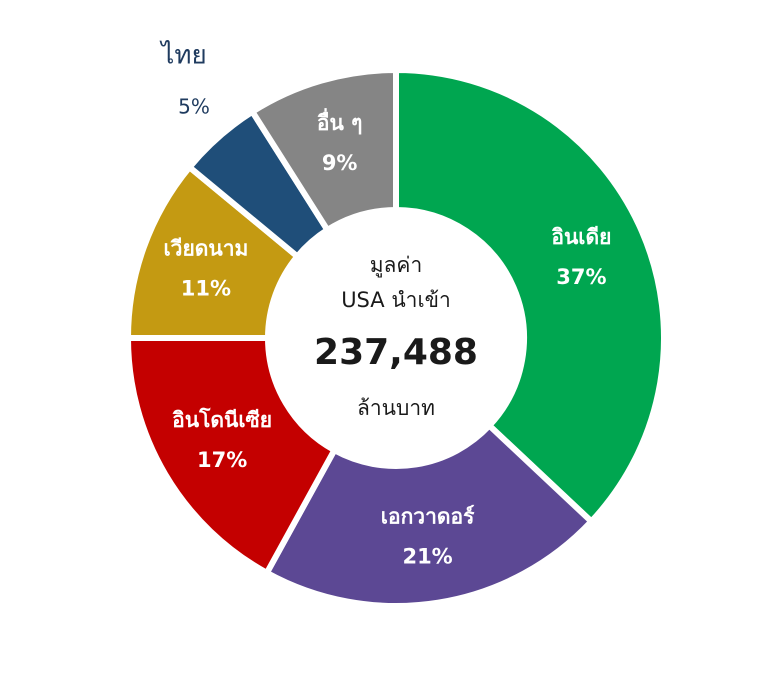  I want to click on slice-label-5: อื่น ๆ, so click(340, 121).